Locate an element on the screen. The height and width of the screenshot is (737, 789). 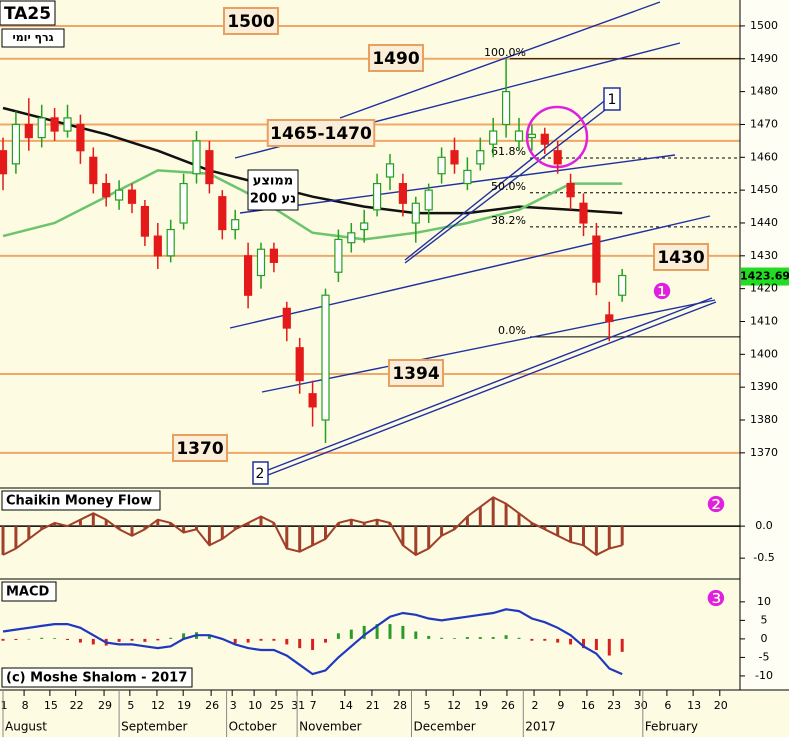
footer-box is located at coordinates (97, 677).